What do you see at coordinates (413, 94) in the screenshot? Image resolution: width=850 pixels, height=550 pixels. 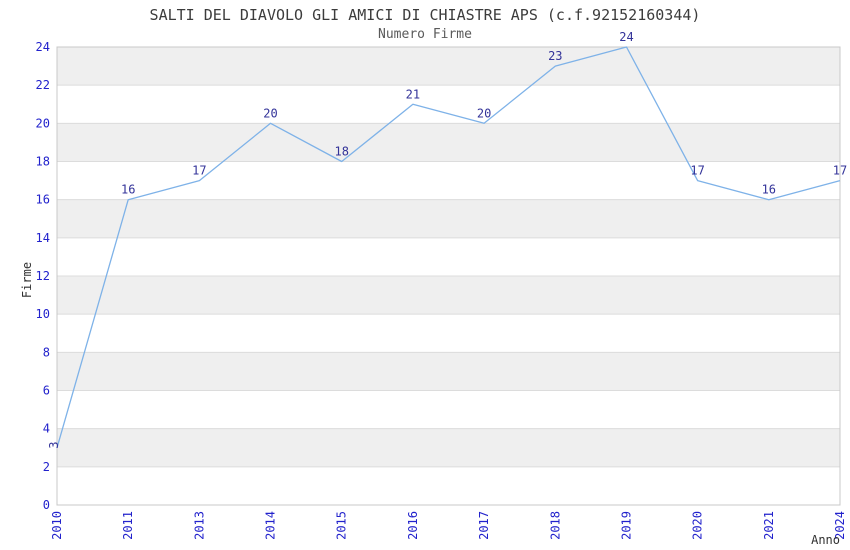 I see `data-label: 21` at bounding box center [413, 94].